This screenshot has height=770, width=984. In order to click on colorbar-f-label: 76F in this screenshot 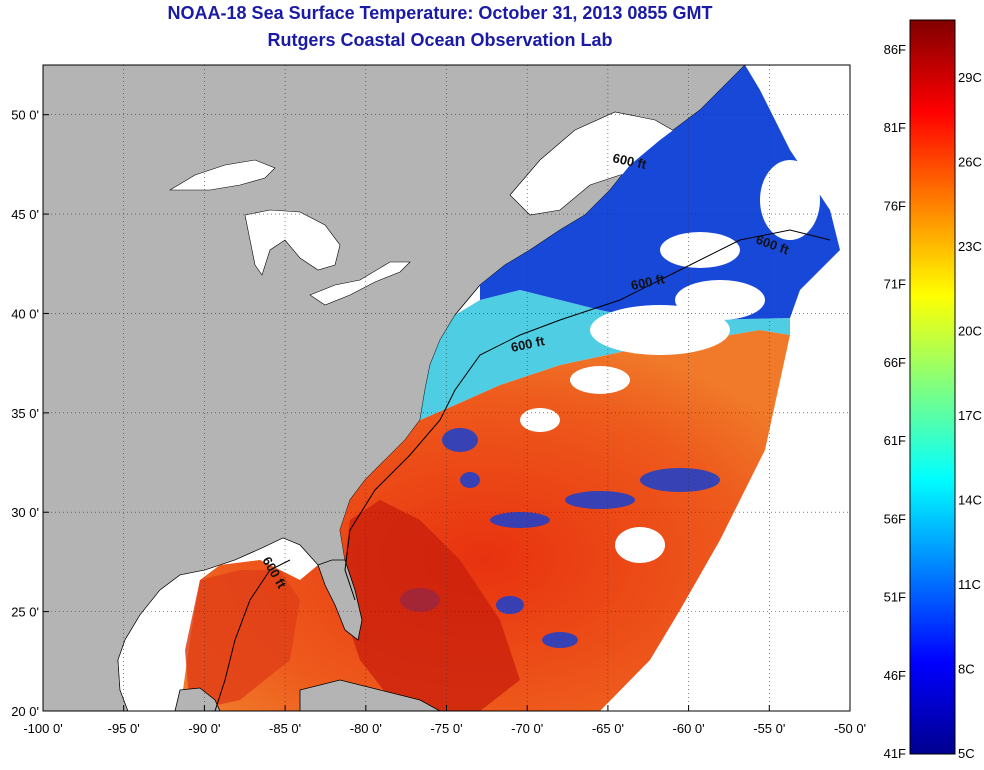, I will do `click(895, 205)`.